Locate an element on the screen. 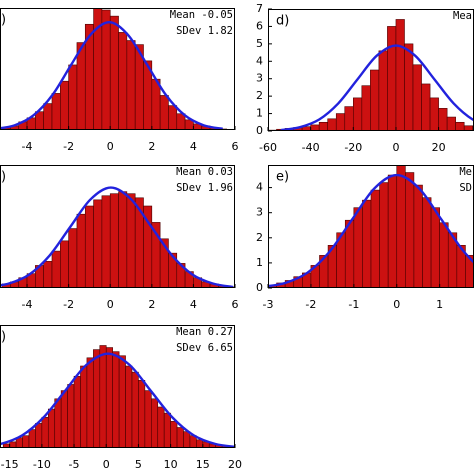 This screenshot has width=474, height=474. annotation: SD is located at coordinates (465, 188).